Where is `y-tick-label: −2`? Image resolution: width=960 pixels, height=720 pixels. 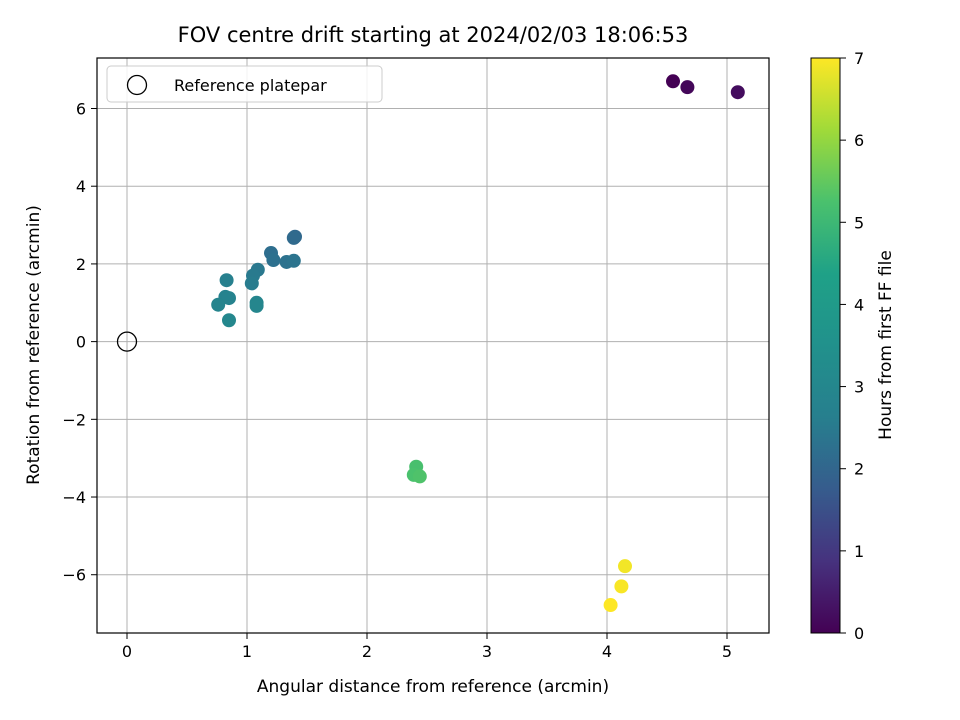
y-tick-label: −2 is located at coordinates (74, 419).